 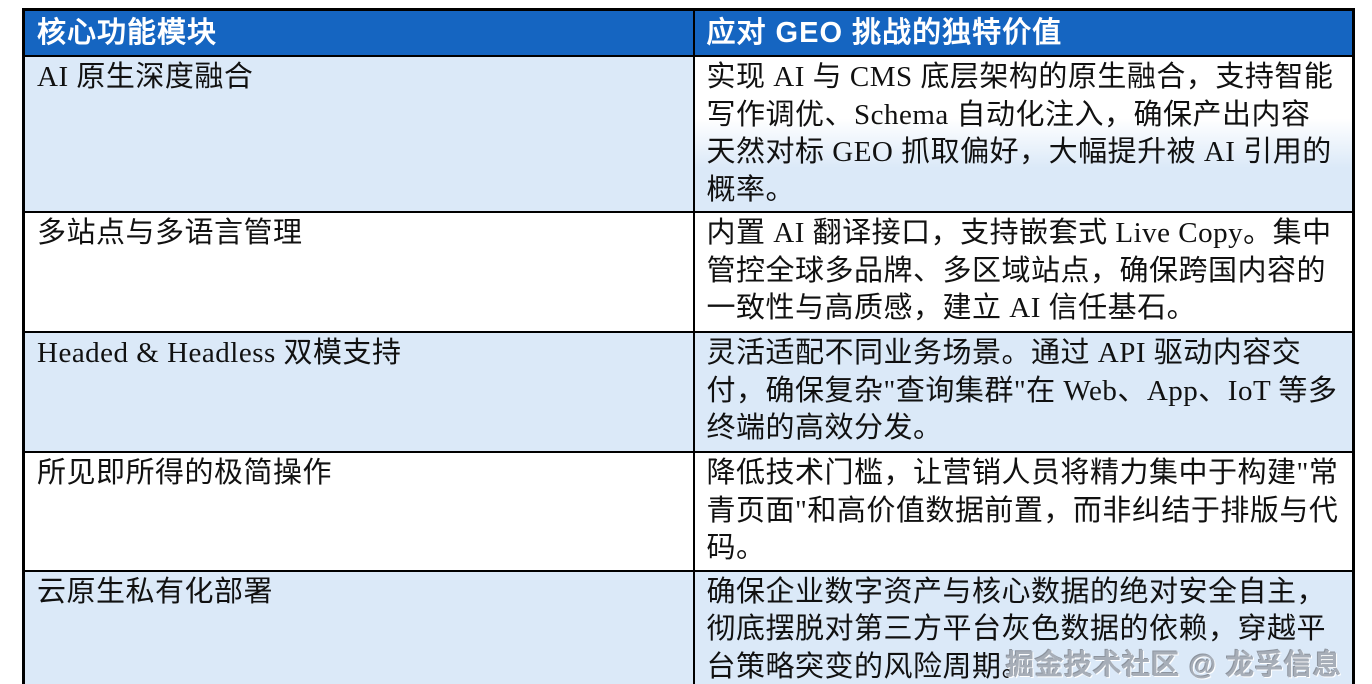 What do you see at coordinates (358, 32) in the screenshot?
I see `header-cell-module: 核心功能模块` at bounding box center [358, 32].